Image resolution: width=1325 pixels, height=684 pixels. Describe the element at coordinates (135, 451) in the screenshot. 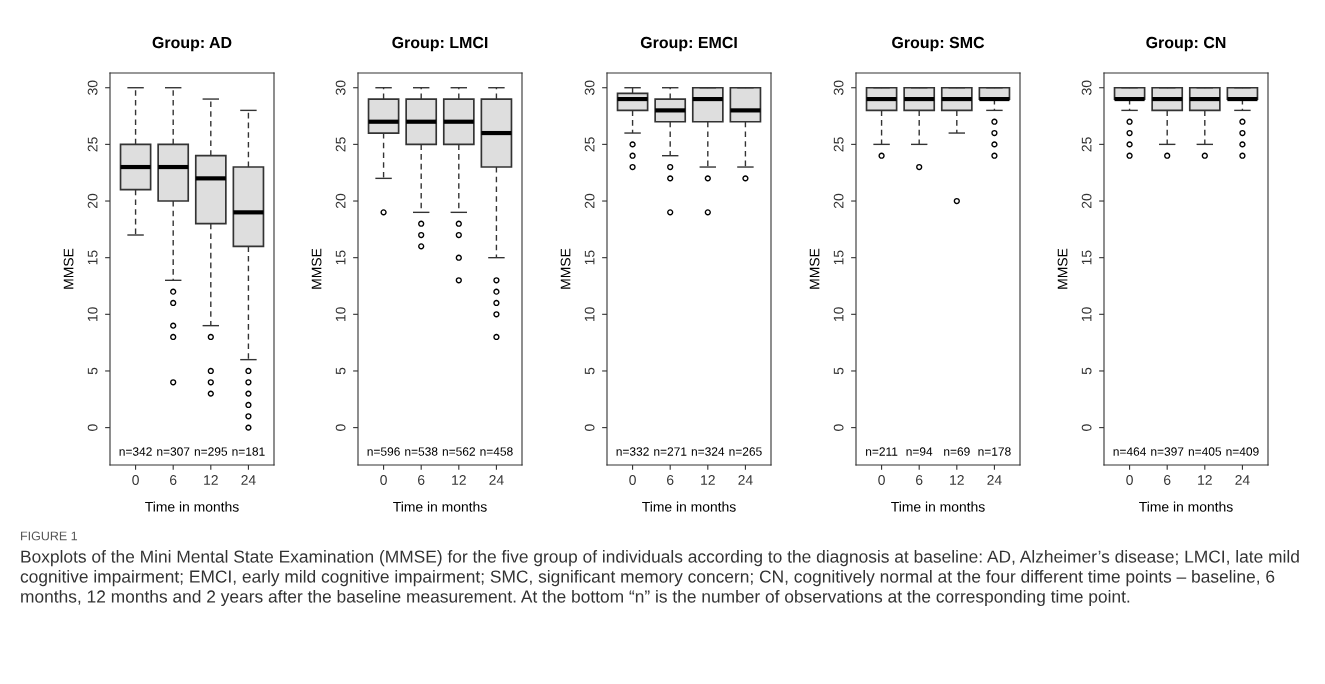

I see `annotation: n=342` at that location.